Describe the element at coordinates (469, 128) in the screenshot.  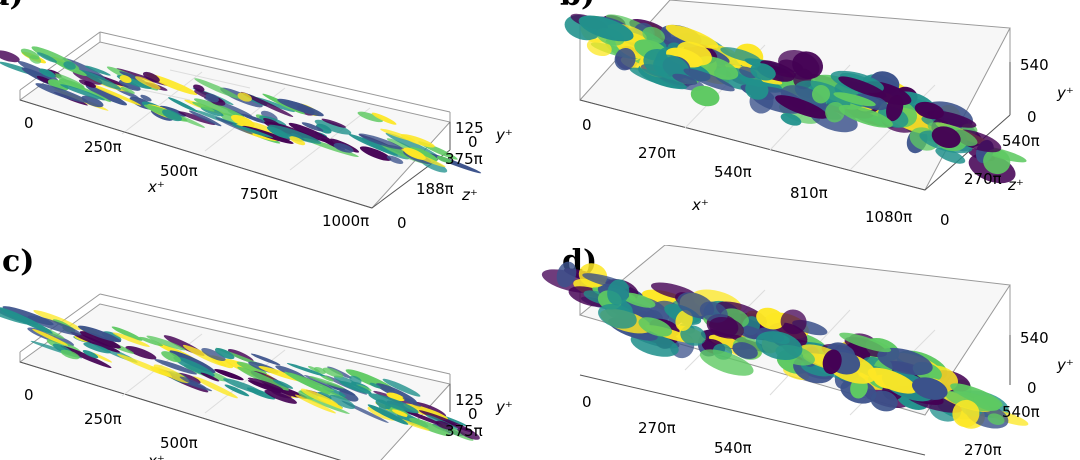
I see `y-tick: 125` at that location.